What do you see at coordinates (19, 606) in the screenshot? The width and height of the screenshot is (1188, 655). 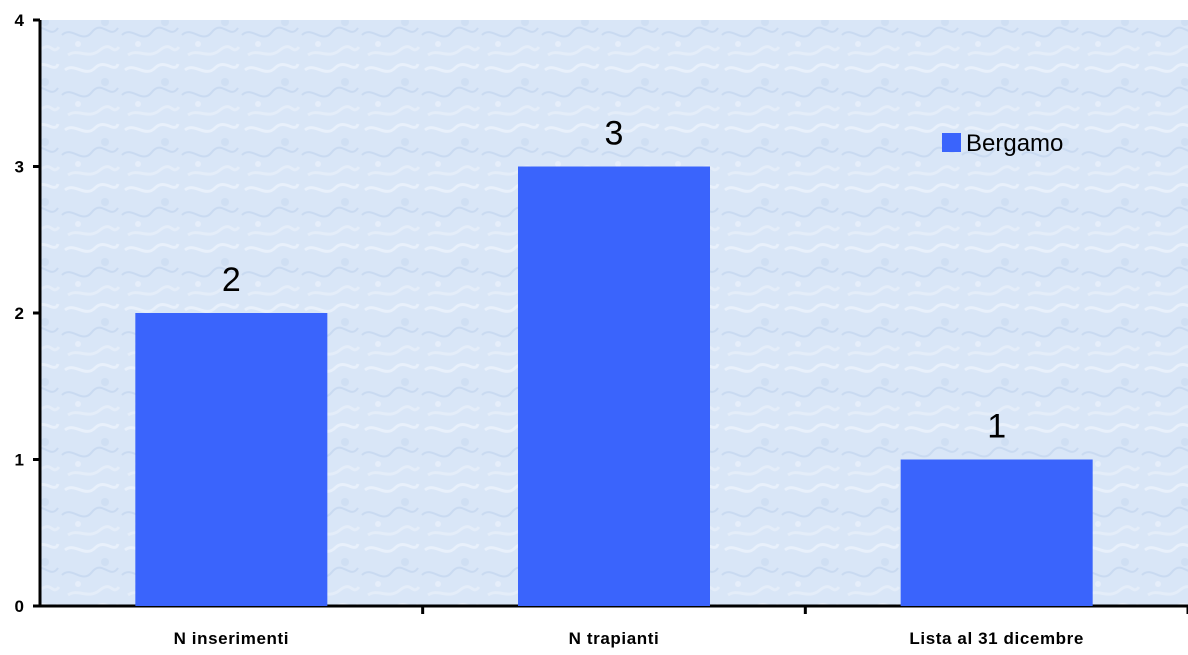 I see `y-tick-label: 0` at bounding box center [19, 606].